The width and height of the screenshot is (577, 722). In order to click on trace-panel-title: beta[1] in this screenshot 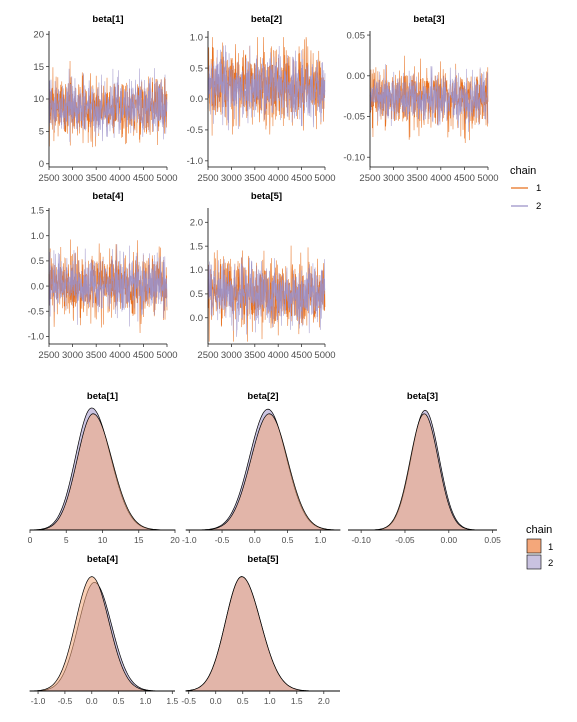, I will do `click(107, 19)`.